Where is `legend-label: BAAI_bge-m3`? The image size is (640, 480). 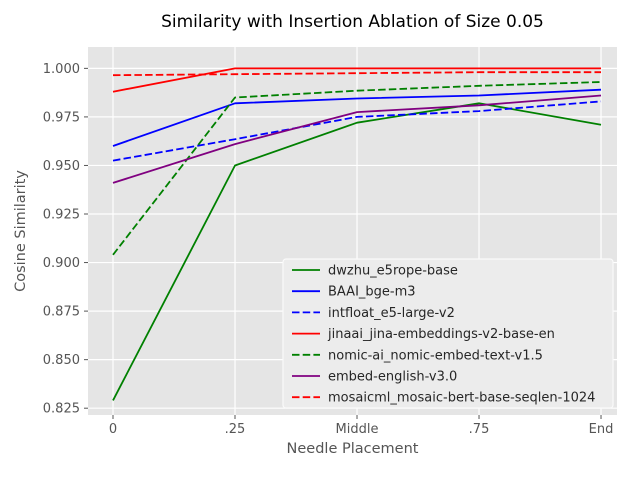 legend-label: BAAI_bge-m3 is located at coordinates (372, 292).